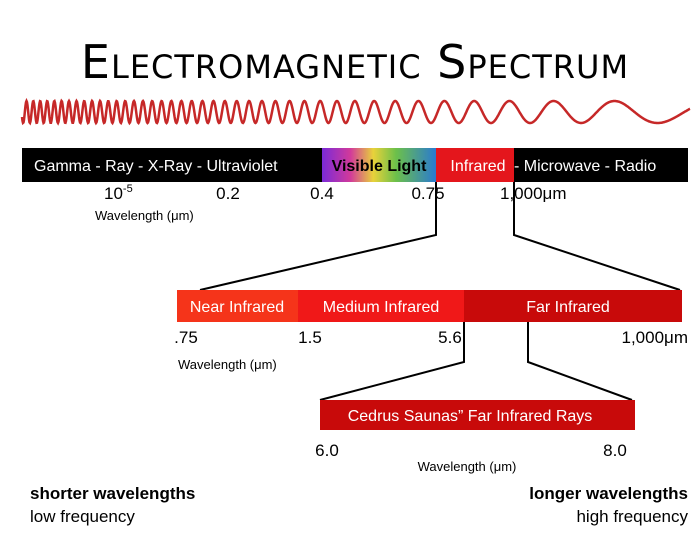 This screenshot has width=700, height=542. What do you see at coordinates (128, 189) in the screenshot?
I see `tick-exponent: -5` at bounding box center [128, 189].